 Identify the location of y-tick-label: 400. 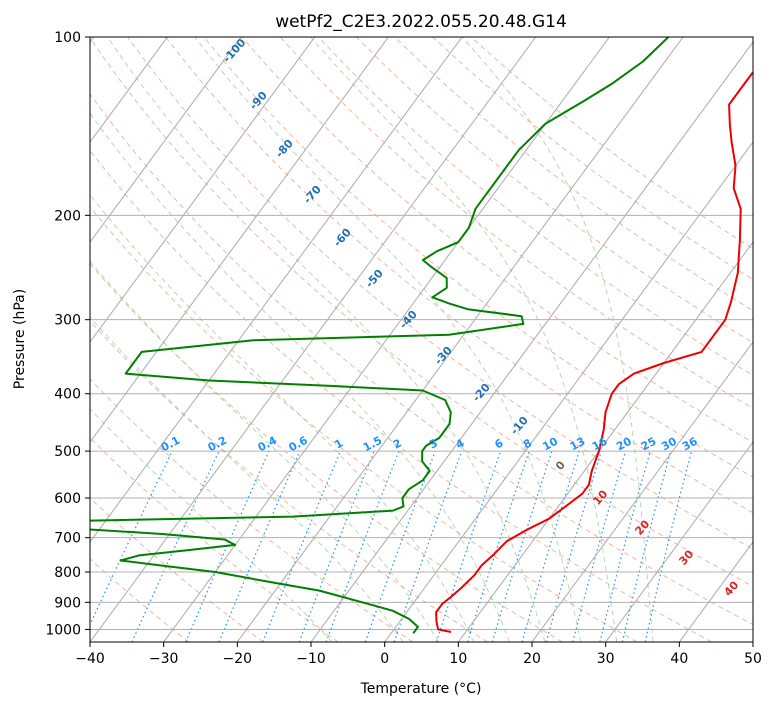
(67, 395).